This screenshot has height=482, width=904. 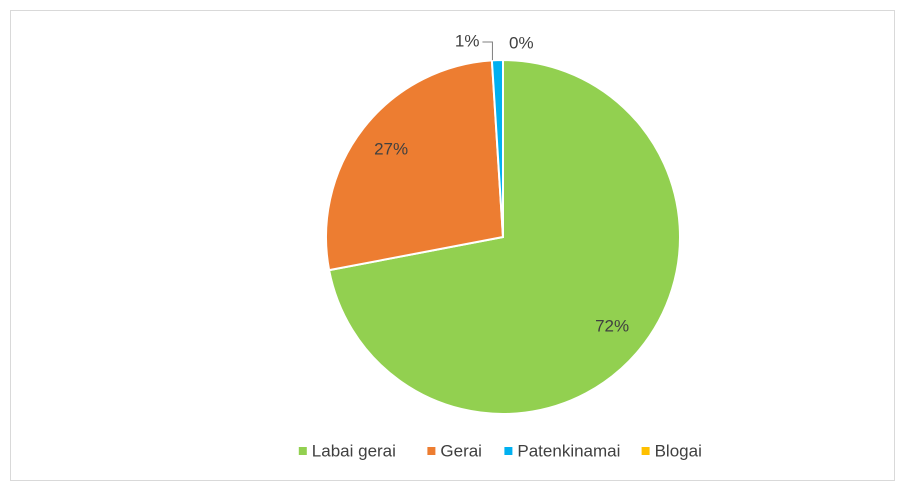 I want to click on data-label: 1%, so click(x=467, y=40).